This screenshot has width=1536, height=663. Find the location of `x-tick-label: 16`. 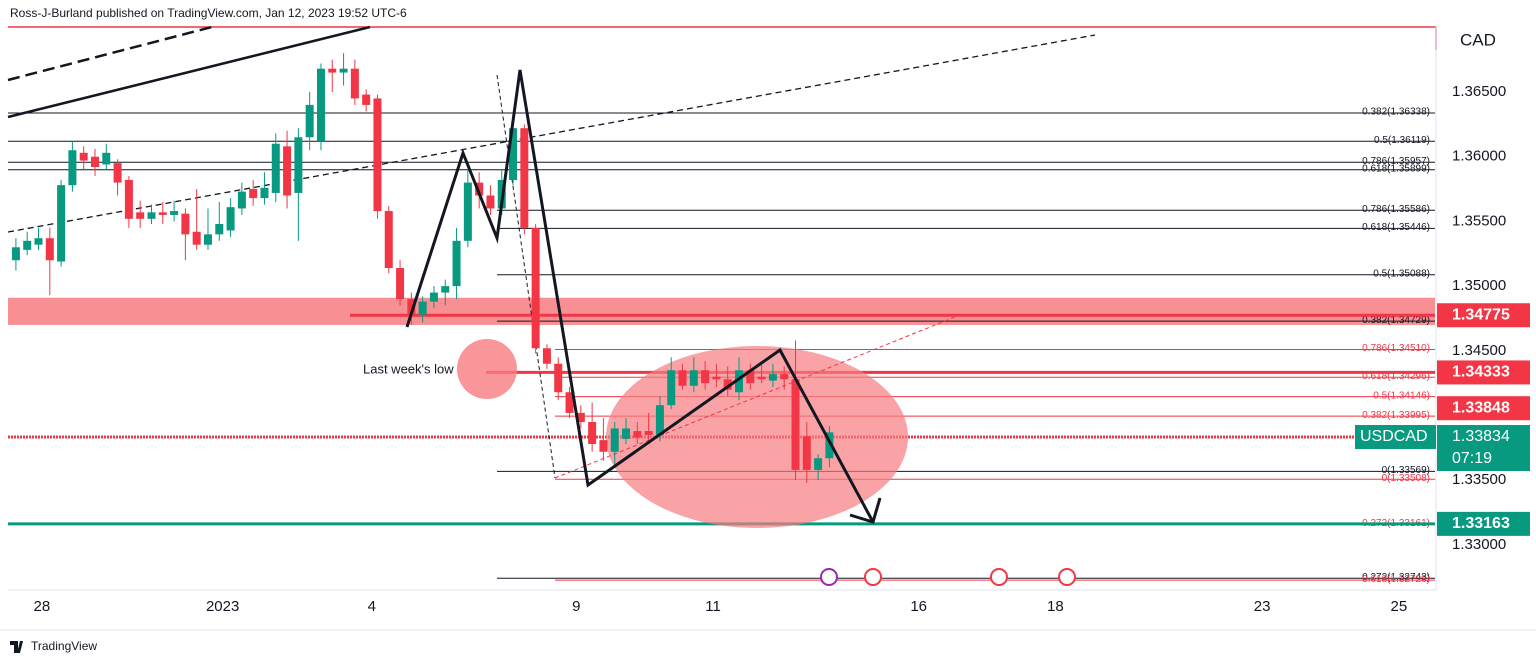

x-tick-label: 16 is located at coordinates (918, 606).